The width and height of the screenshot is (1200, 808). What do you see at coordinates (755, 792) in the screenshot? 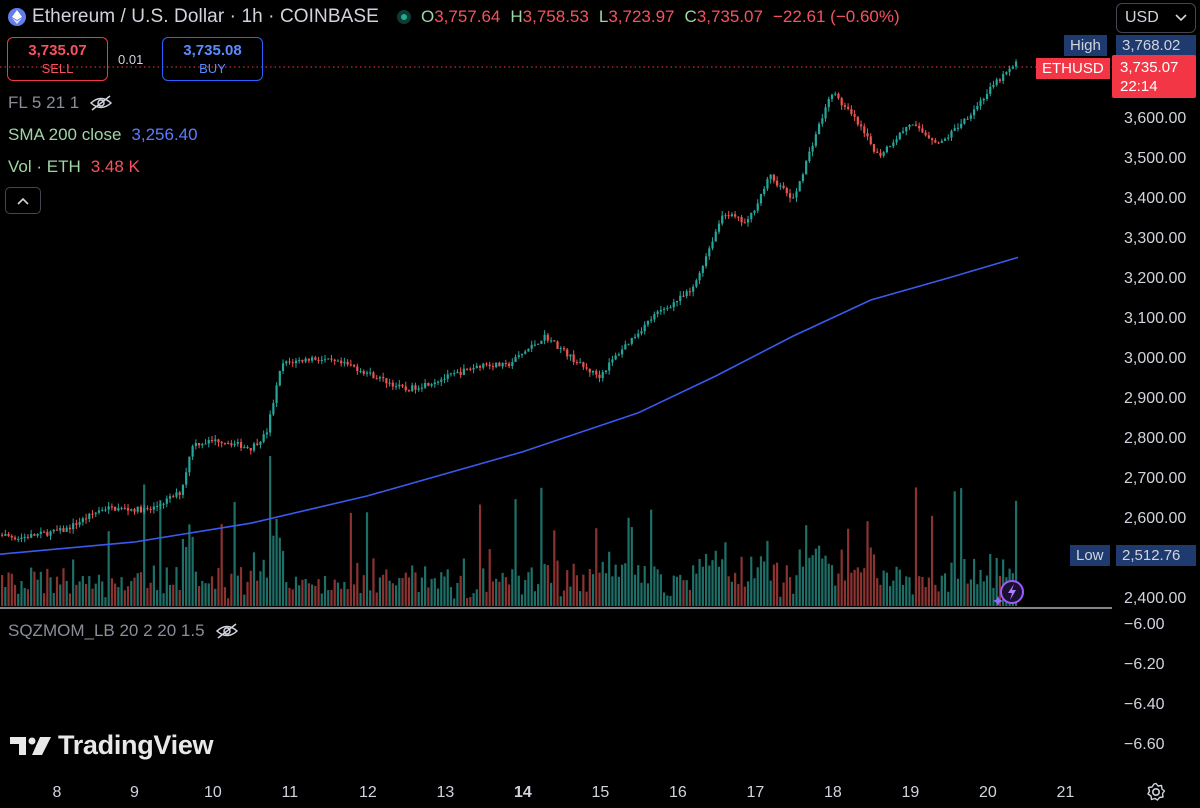
I see `time-tick-label: 17` at bounding box center [755, 792].